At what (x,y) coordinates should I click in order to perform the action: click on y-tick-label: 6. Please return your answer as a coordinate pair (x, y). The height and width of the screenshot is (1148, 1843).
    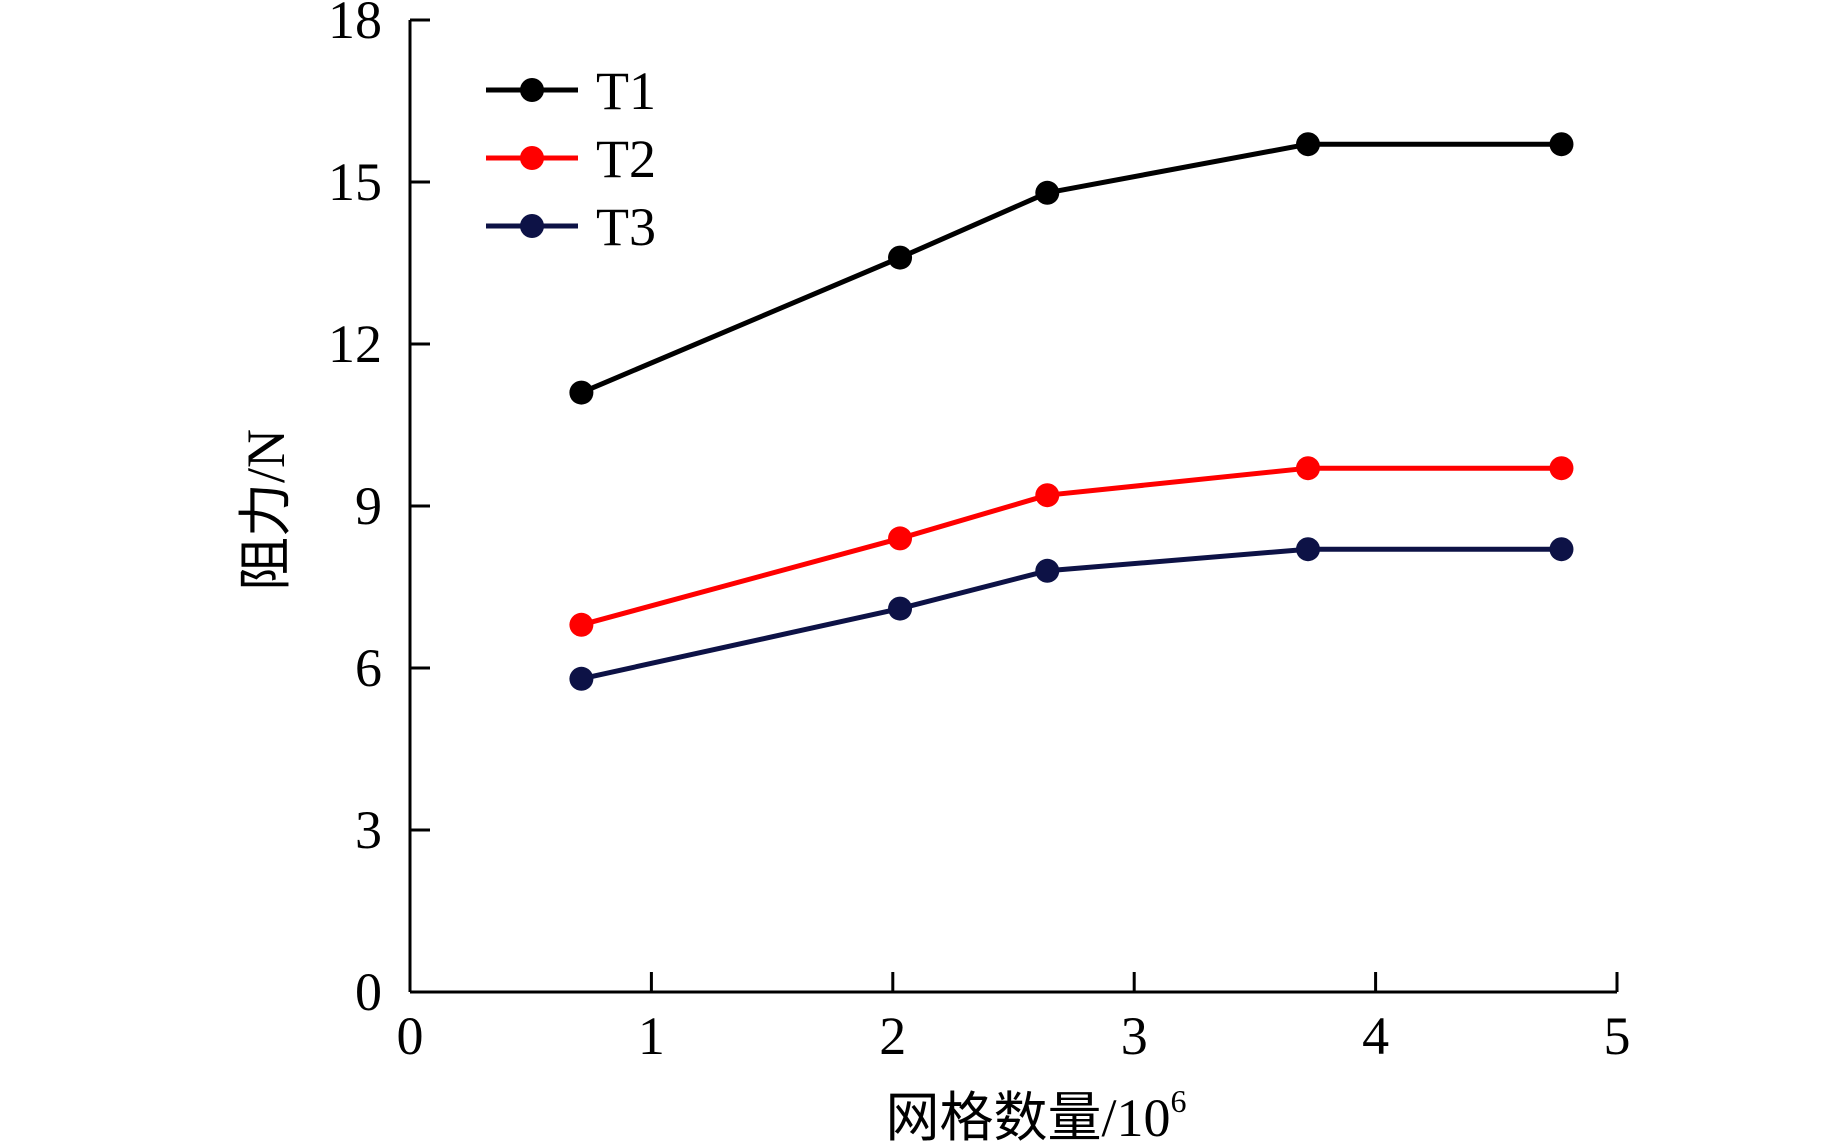
    Looking at the image, I should click on (368, 668).